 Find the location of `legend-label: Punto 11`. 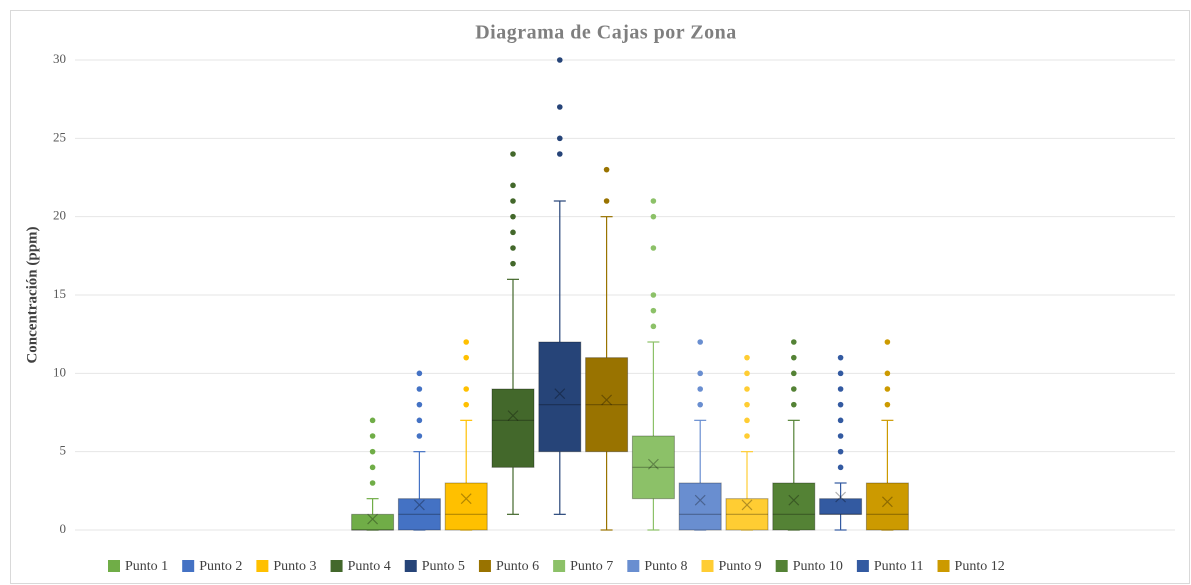

legend-label: Punto 11 is located at coordinates (899, 566).